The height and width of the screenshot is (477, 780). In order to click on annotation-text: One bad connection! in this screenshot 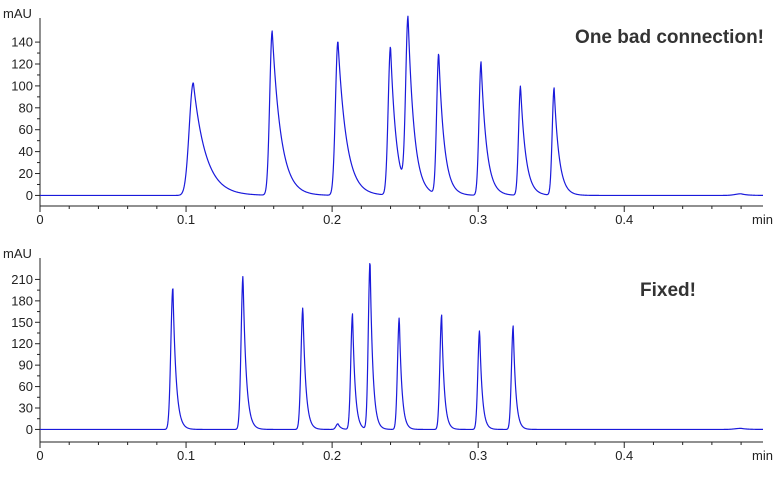, I will do `click(669, 37)`.